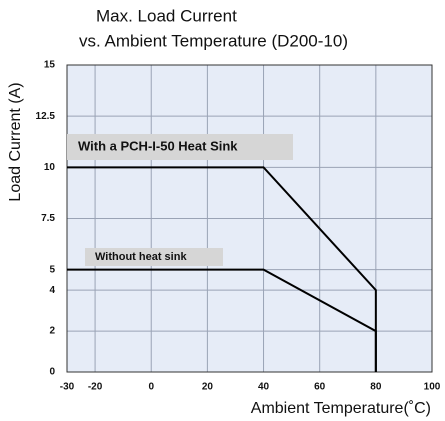 This screenshot has height=421, width=445. What do you see at coordinates (158, 145) in the screenshot?
I see `series-label: With a PCH-I-50 Heat Sink` at bounding box center [158, 145].